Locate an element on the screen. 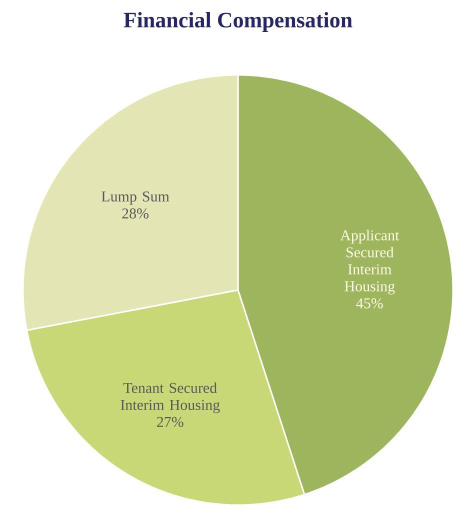 The image size is (456, 512). slice-label: Lump Sum is located at coordinates (136, 198).